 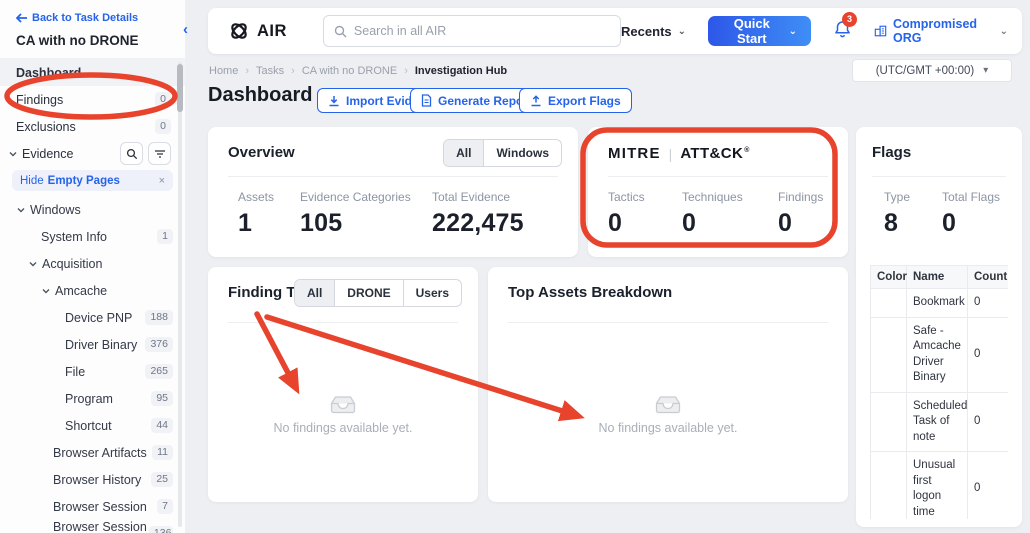 What do you see at coordinates (987, 354) in the screenshot?
I see `flag-count: 0` at bounding box center [987, 354].